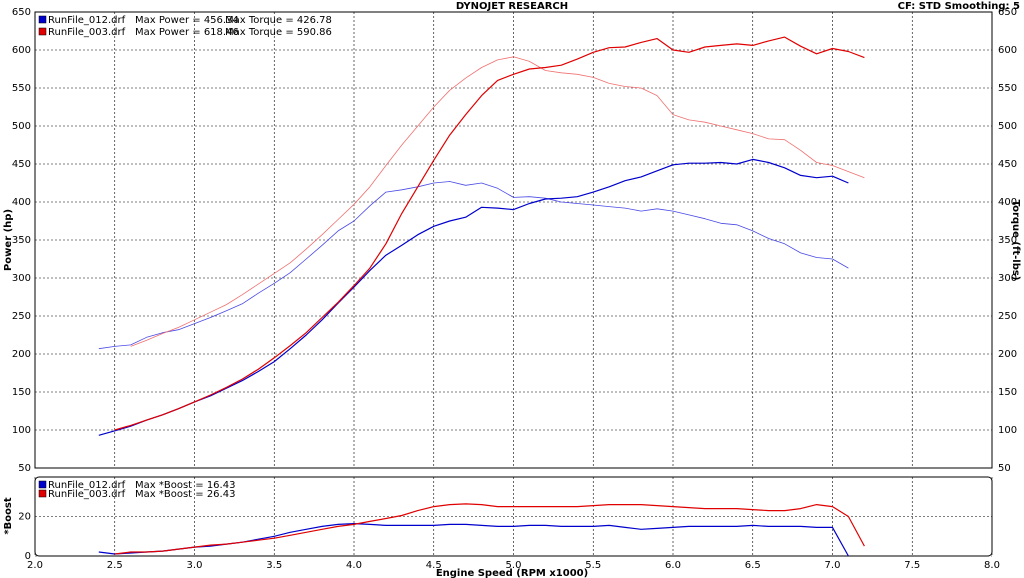 The image size is (1024, 578). I want to click on legend-max-power: Max Power = 456.34, so click(187, 20).